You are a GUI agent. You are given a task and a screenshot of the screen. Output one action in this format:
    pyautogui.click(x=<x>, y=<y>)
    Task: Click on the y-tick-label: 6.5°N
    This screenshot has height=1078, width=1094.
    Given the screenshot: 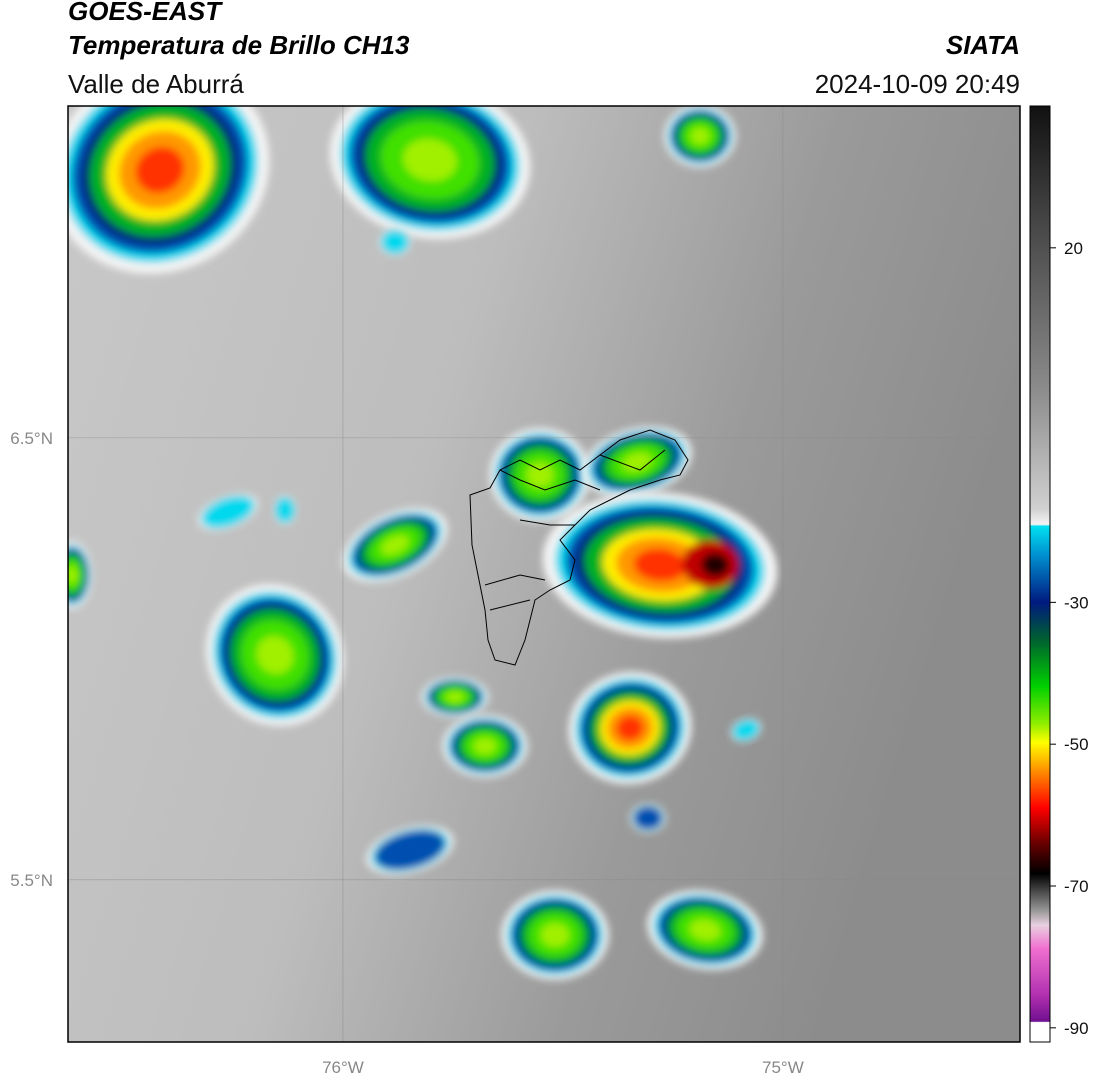 What is the action you would take?
    pyautogui.click(x=31, y=438)
    